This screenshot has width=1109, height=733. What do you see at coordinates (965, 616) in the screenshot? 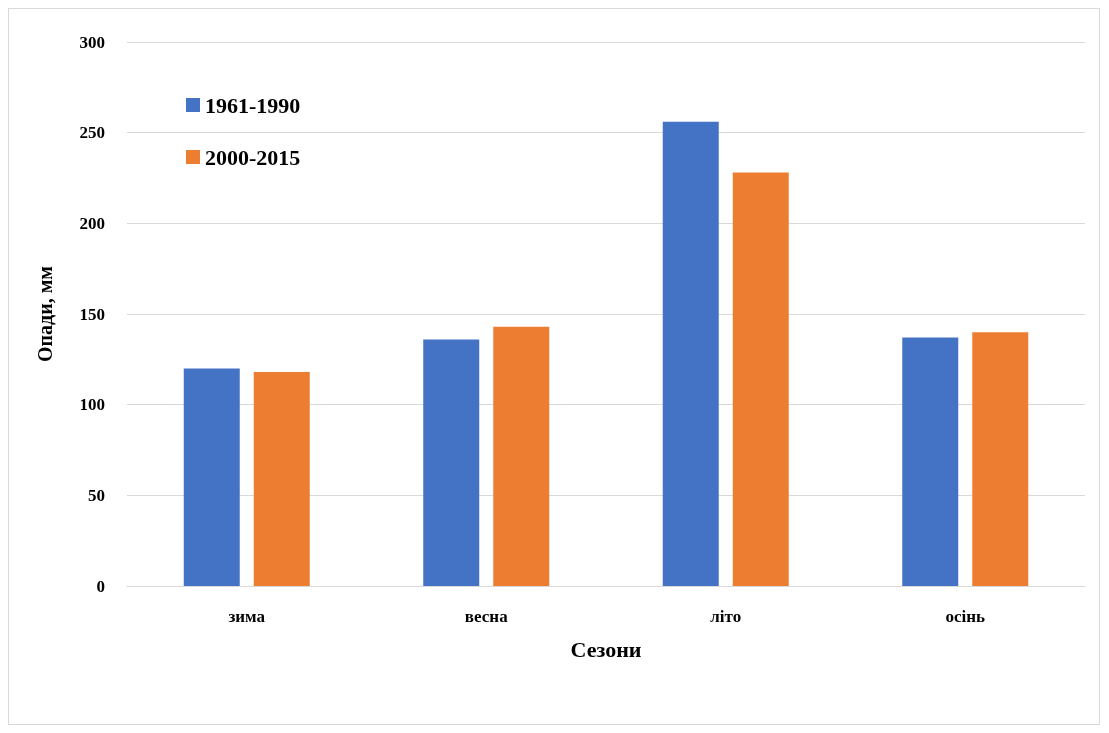
I see `x-tick-label: осінь` at bounding box center [965, 616].